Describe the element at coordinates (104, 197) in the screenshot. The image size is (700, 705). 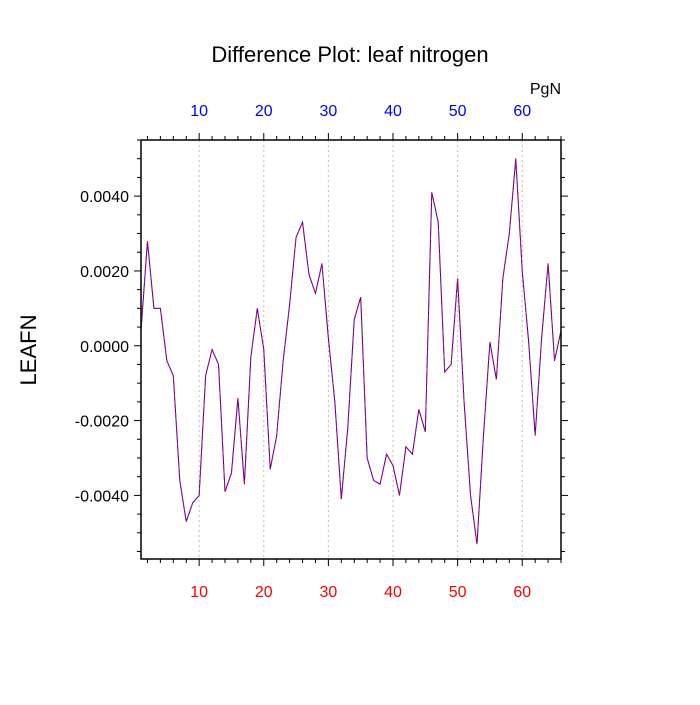
I see `y-tick-label: 0.0040` at that location.